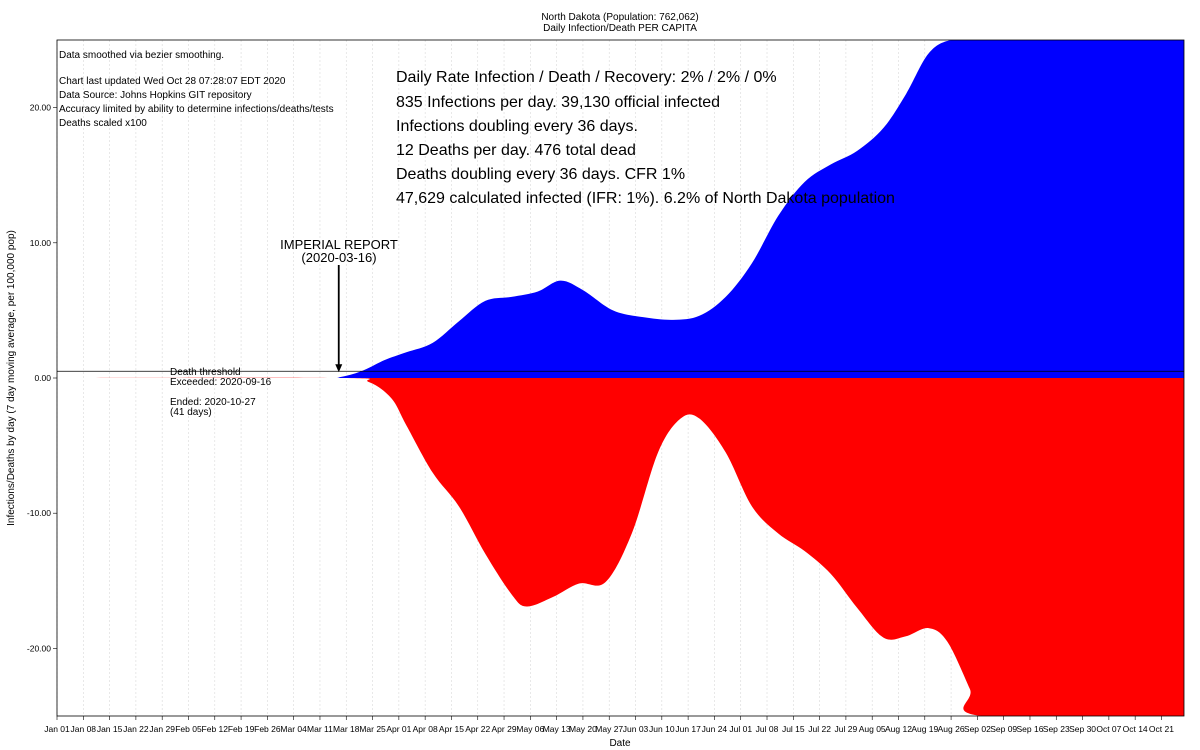 Image resolution: width=1200 pixels, height=750 pixels. What do you see at coordinates (583, 729) in the screenshot?
I see `x-tick-label: May 20` at bounding box center [583, 729].